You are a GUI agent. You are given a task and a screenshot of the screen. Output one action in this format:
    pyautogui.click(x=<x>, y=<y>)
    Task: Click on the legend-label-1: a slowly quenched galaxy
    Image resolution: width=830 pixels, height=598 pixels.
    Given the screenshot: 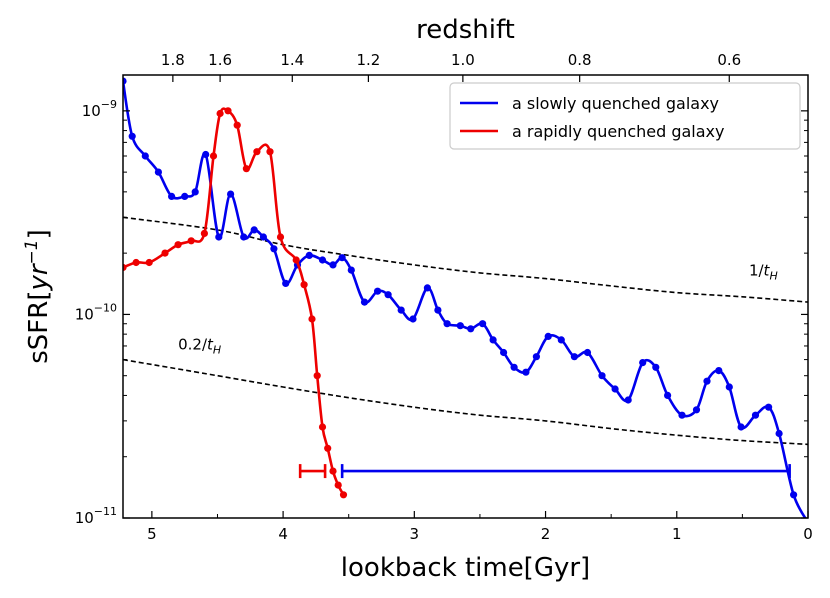 What is the action you would take?
    pyautogui.click(x=615, y=103)
    